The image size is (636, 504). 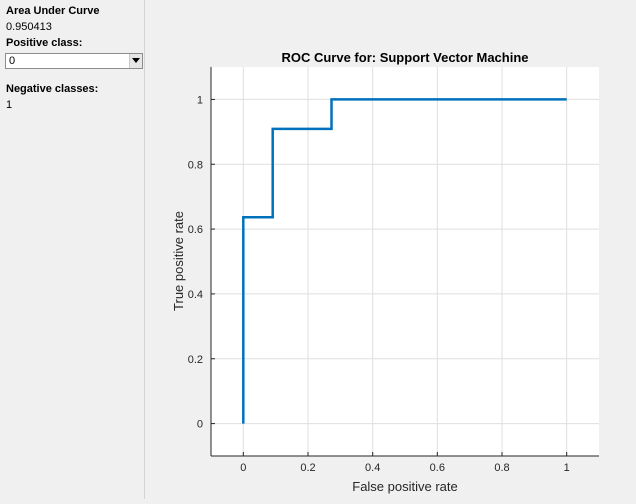 What do you see at coordinates (195, 360) in the screenshot?
I see `y-tick-label: 0.2` at bounding box center [195, 360].